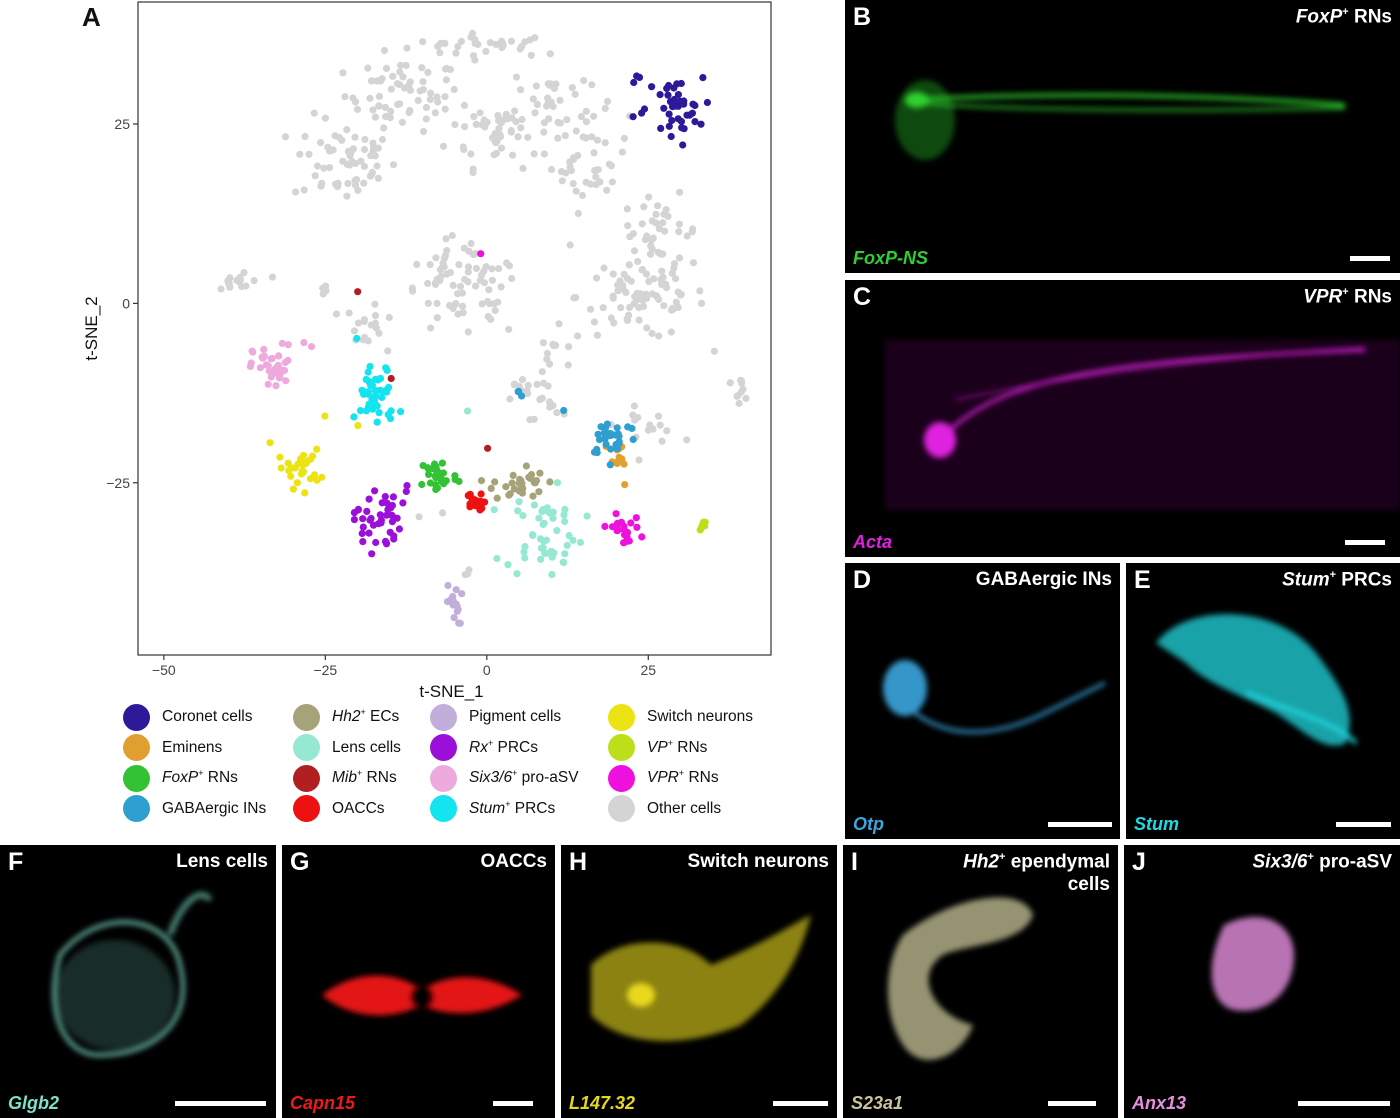 This screenshot has width=1400, height=1118. What do you see at coordinates (442, 482) in the screenshot?
I see `point-foxp` at bounding box center [442, 482].